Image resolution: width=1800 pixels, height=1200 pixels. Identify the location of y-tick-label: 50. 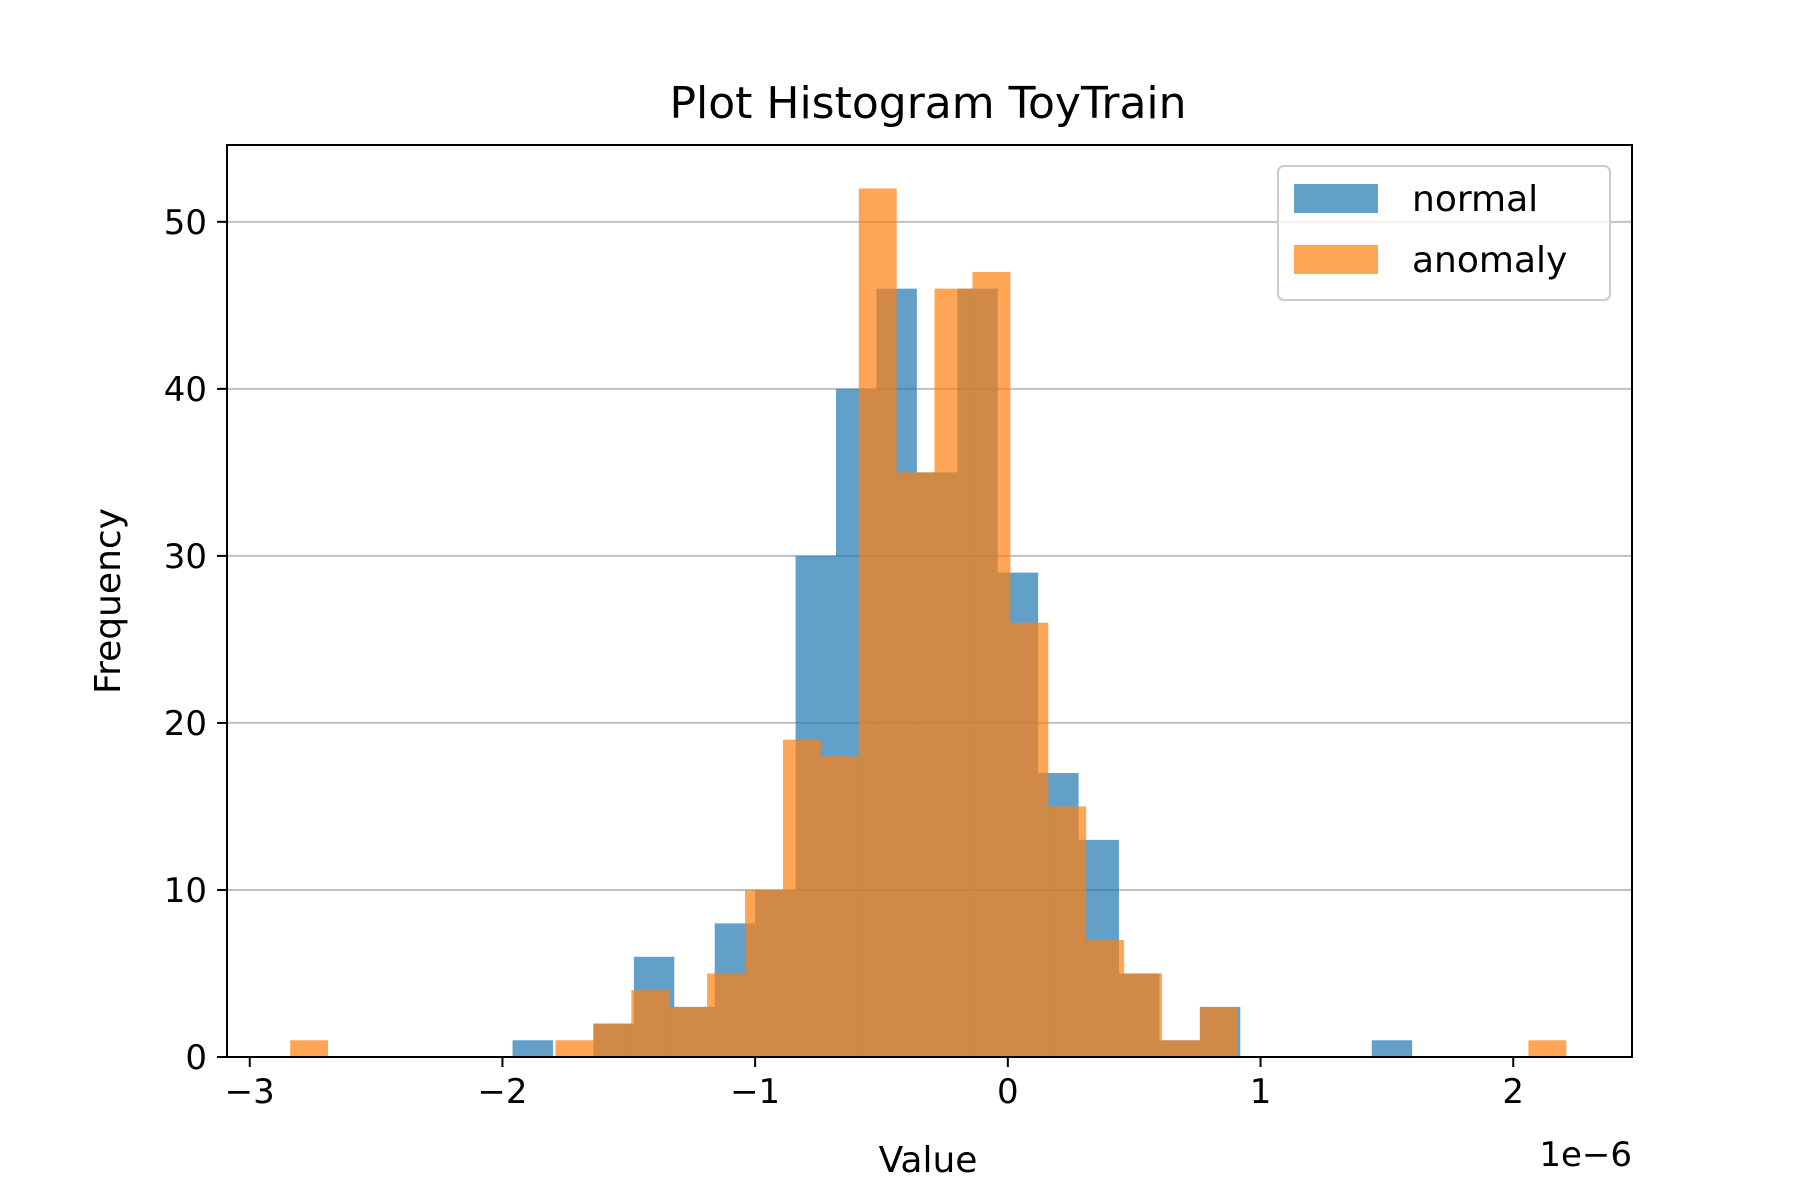
(185, 223).